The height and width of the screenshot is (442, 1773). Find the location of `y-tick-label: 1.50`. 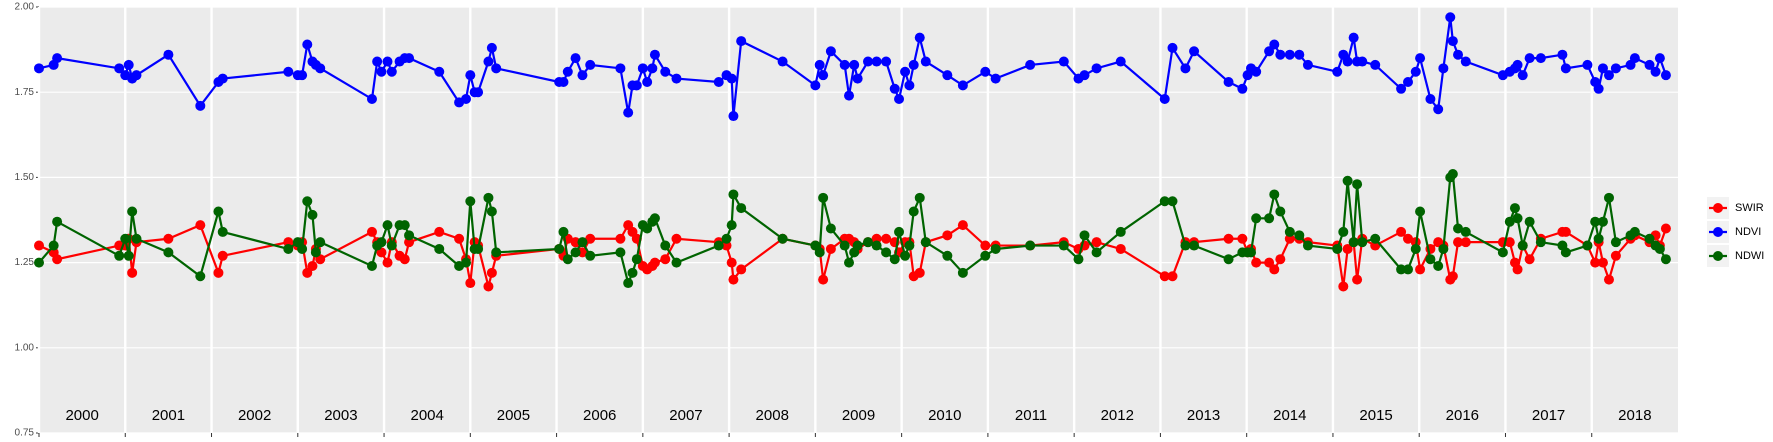

y-tick-label: 1.50 is located at coordinates (25, 177).